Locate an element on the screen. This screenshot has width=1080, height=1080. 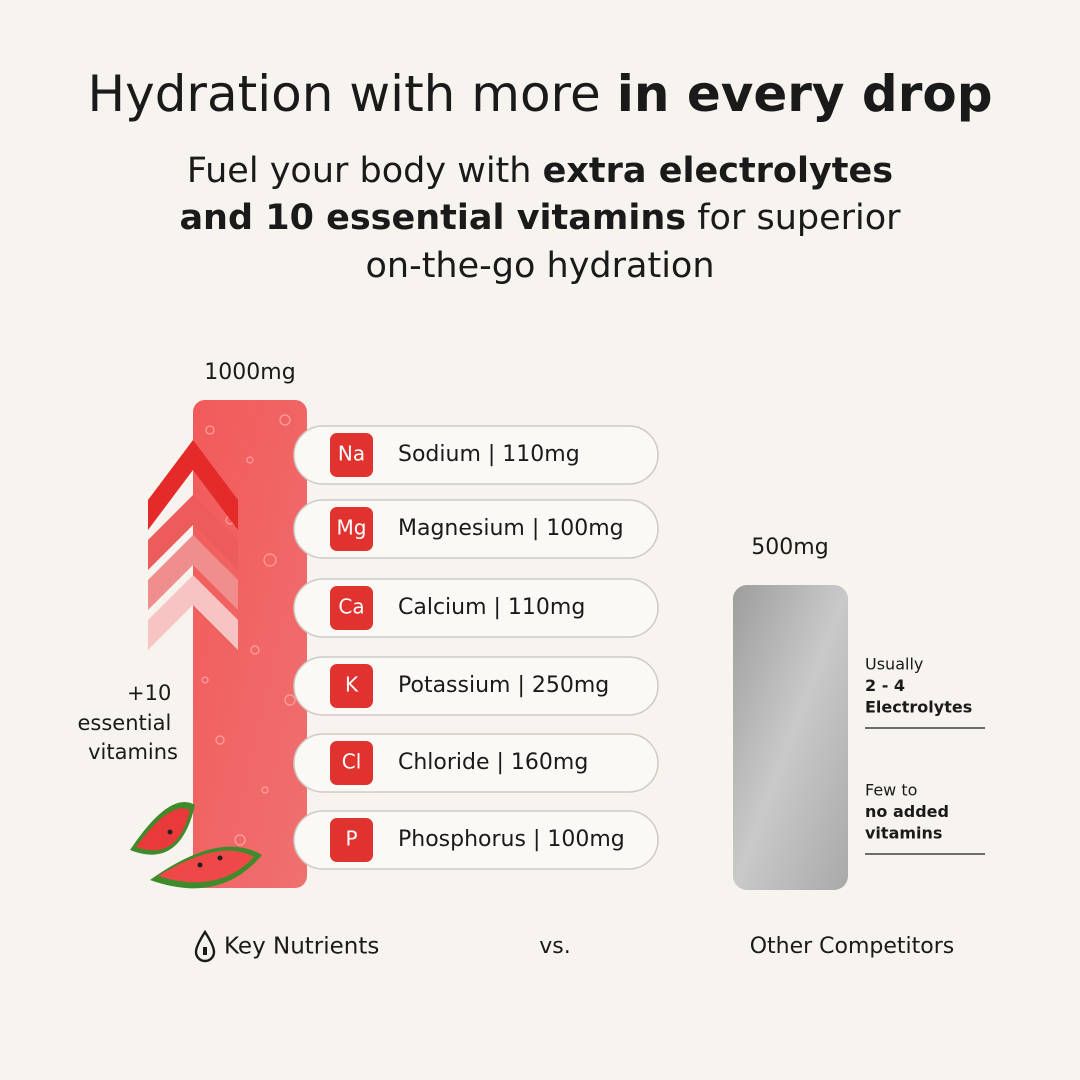
element-symbol: K is located at coordinates (352, 685).